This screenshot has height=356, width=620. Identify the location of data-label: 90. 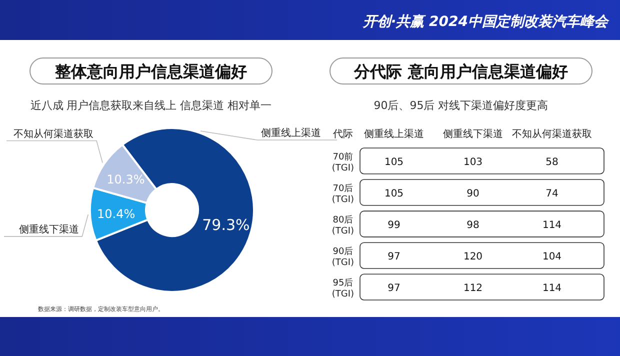
(473, 194).